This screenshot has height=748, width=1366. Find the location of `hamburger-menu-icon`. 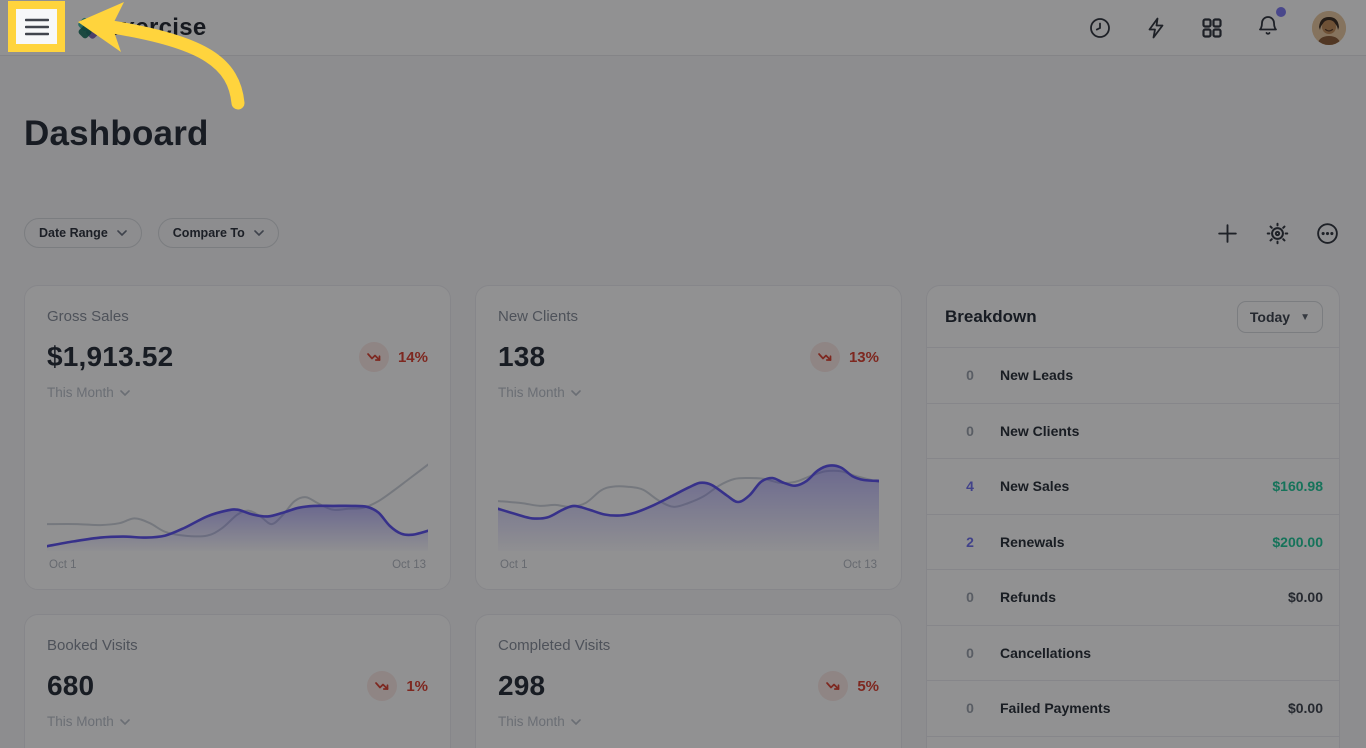

hamburger-menu-icon is located at coordinates (36, 26).